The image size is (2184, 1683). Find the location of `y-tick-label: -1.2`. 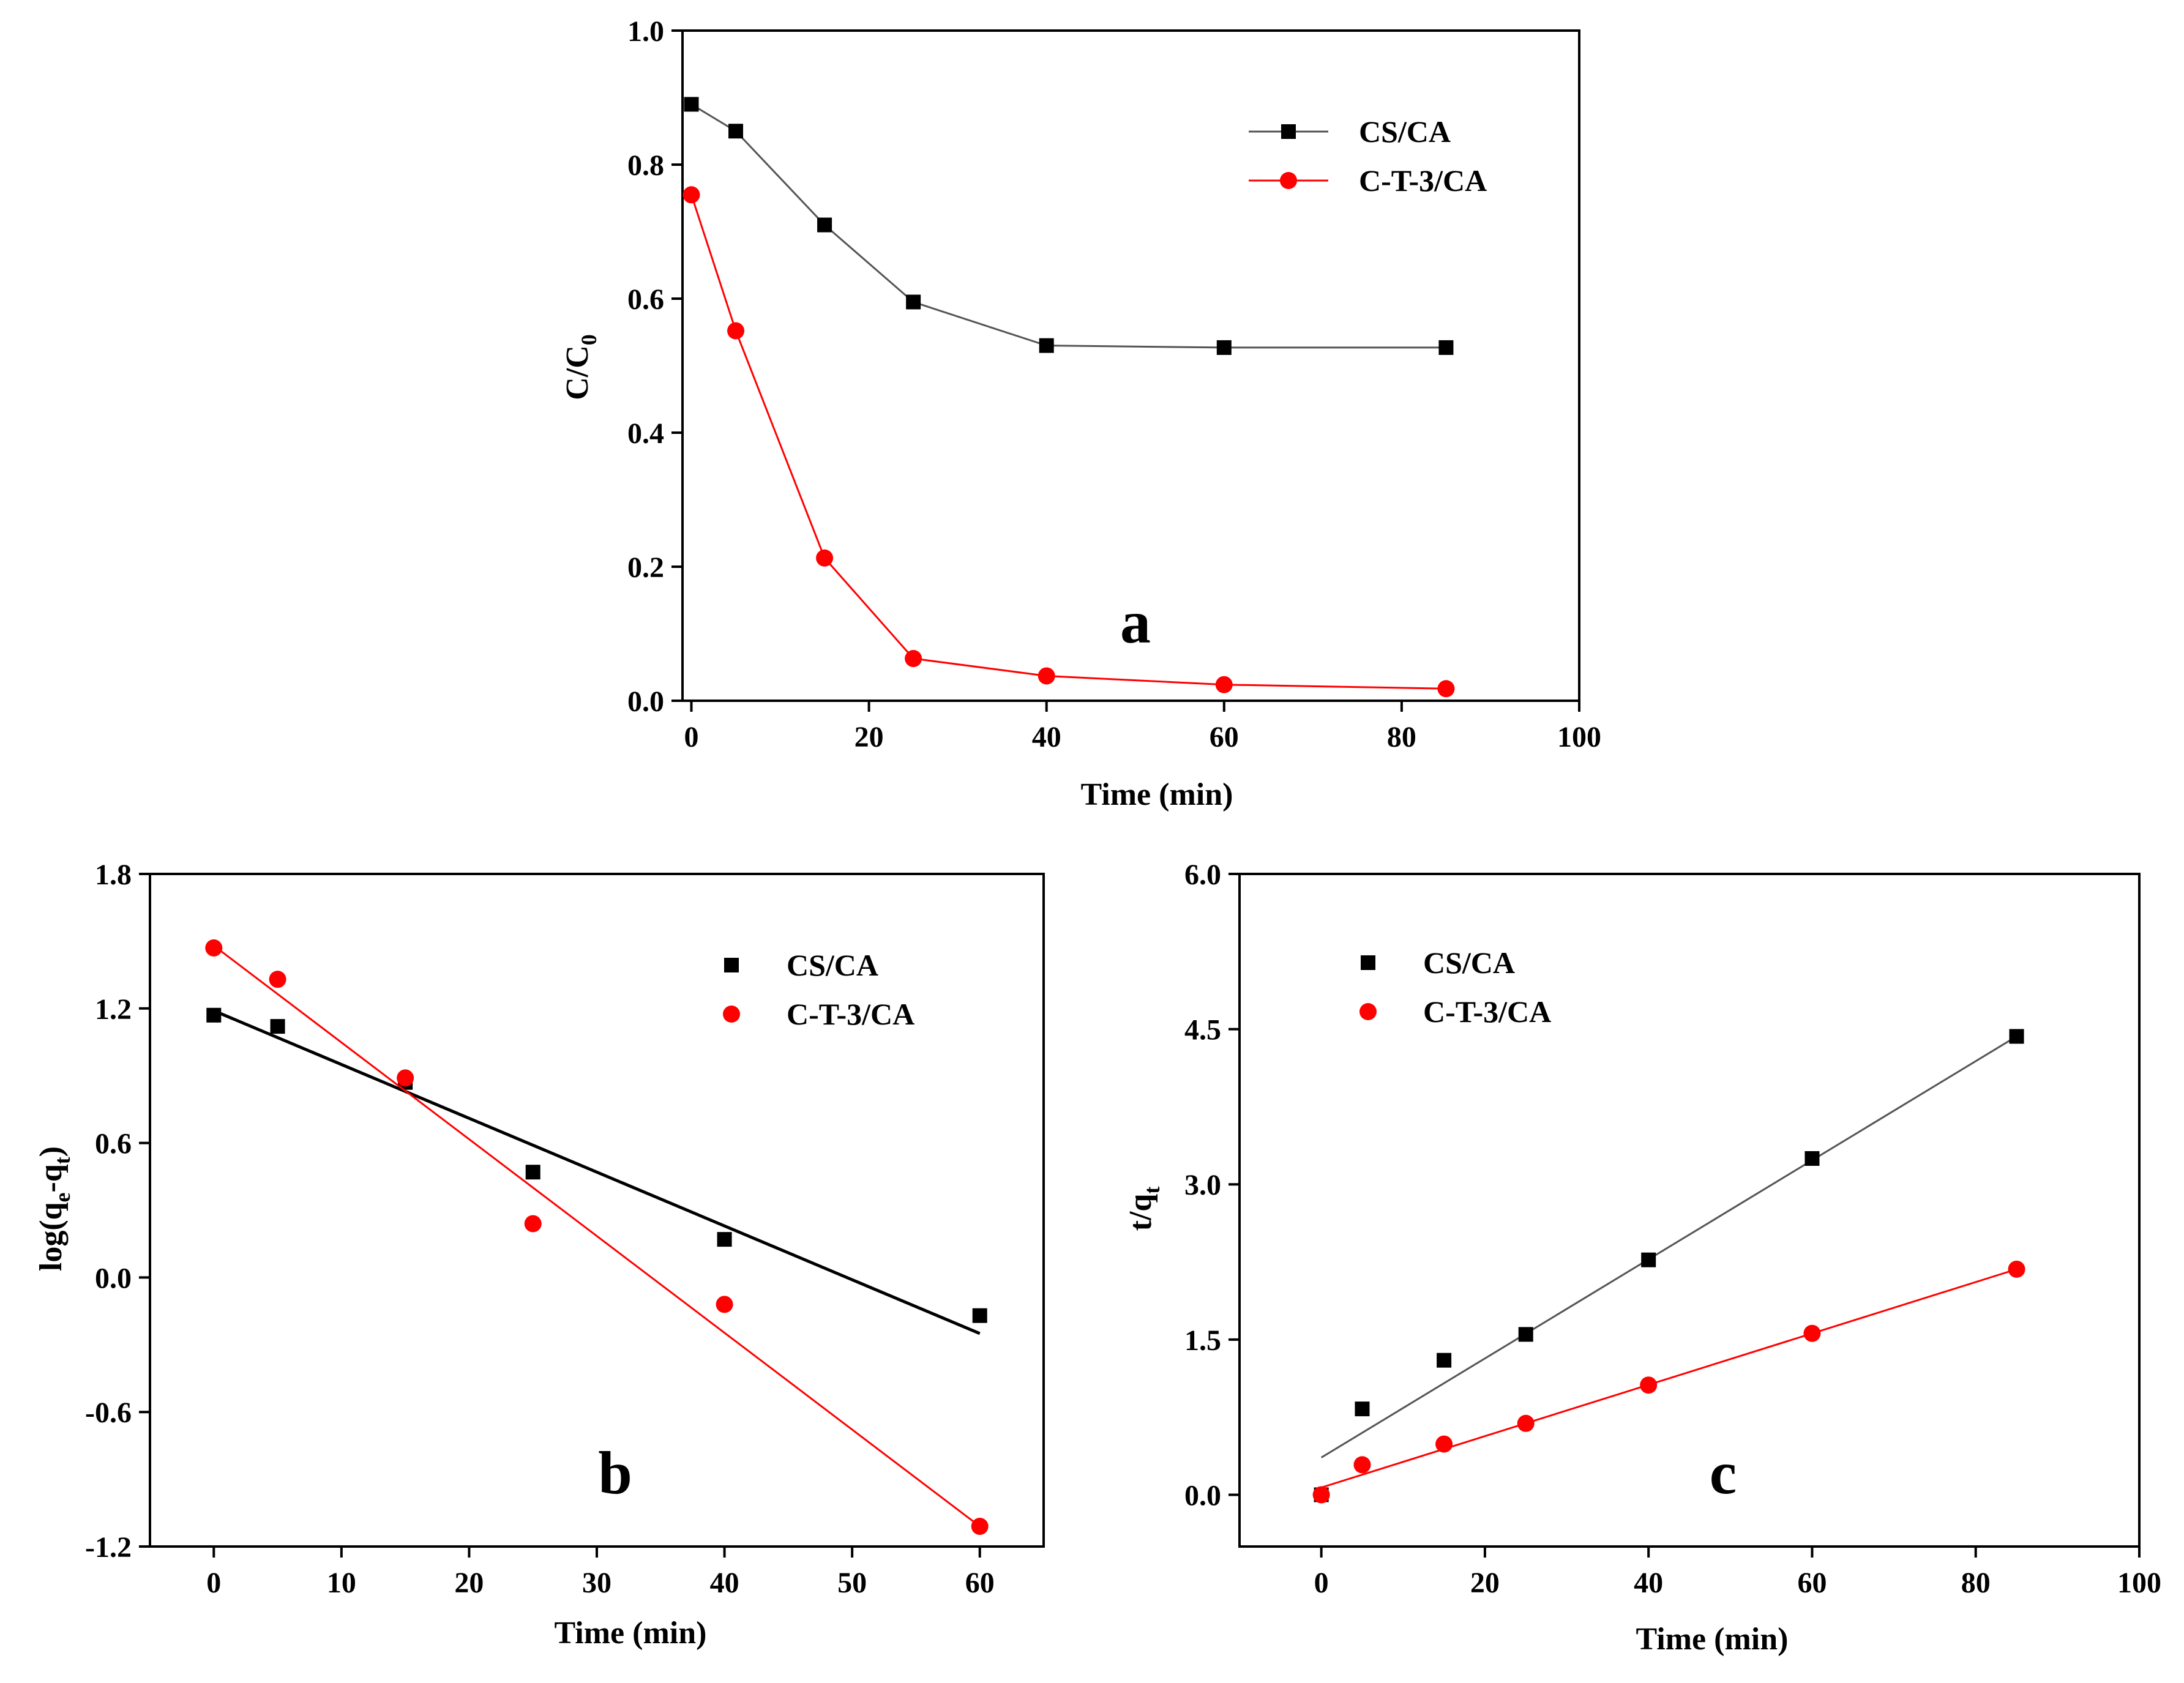

y-tick-label: -1.2 is located at coordinates (108, 1547).